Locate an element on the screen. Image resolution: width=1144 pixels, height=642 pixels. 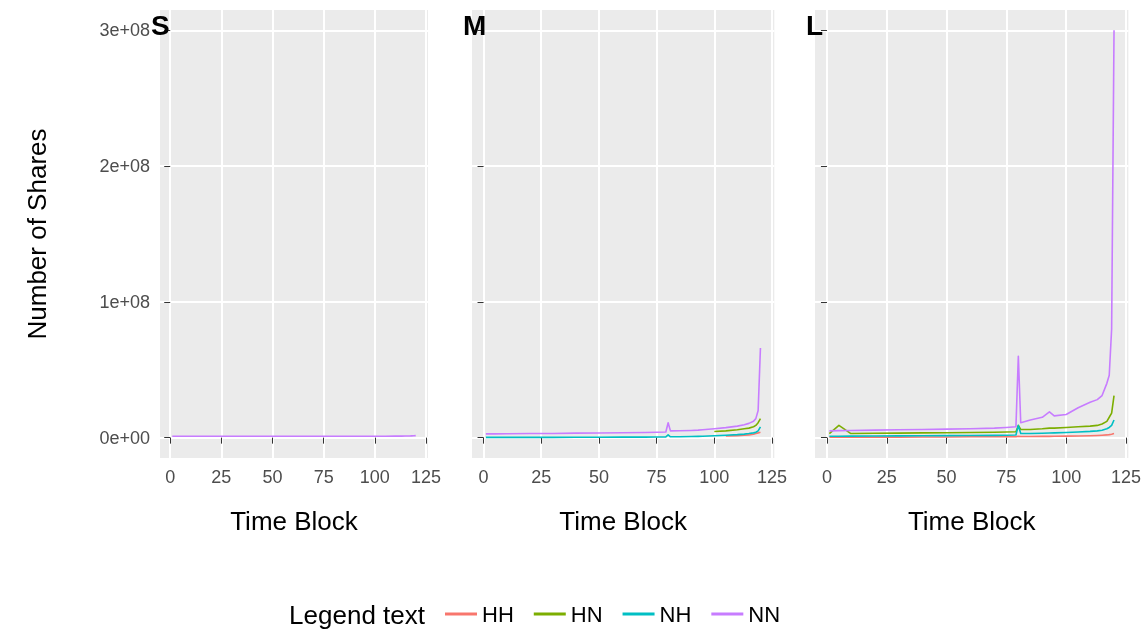
y-tick-label: 2e+08 is located at coordinates (124, 166).